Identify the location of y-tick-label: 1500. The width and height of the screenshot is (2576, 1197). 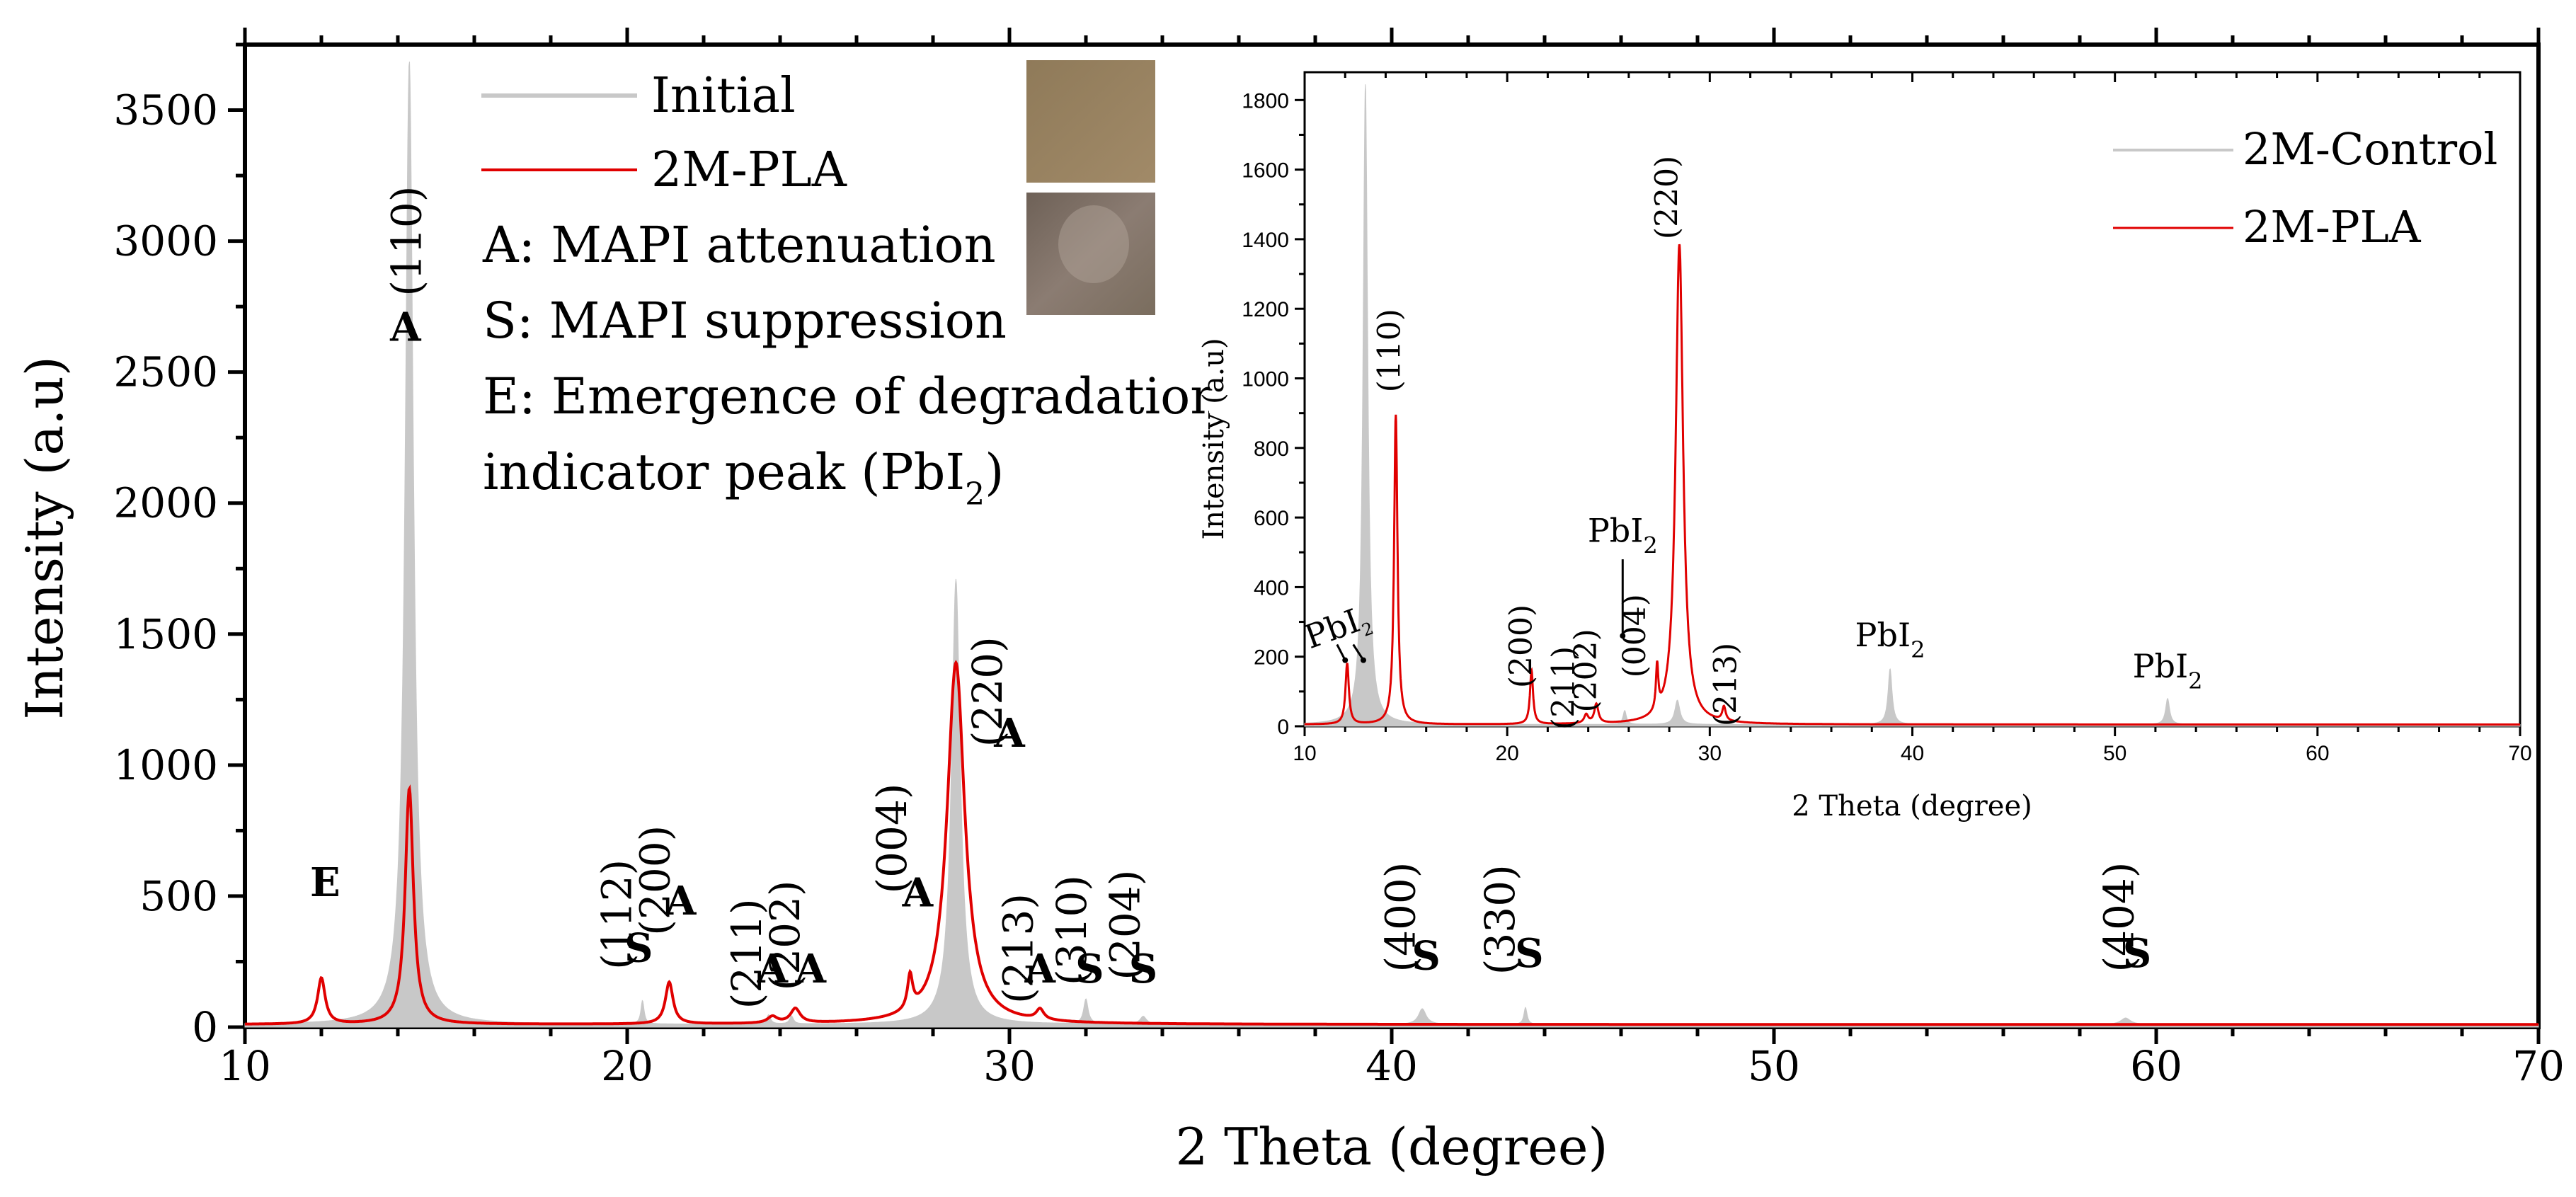
(165, 634).